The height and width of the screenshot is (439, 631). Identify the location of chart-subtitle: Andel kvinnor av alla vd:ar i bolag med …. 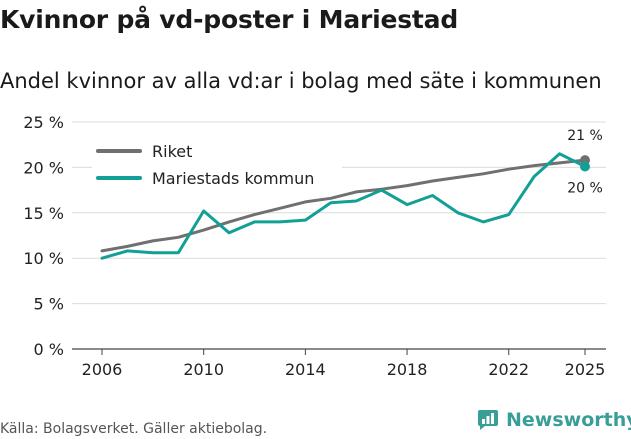
(301, 81).